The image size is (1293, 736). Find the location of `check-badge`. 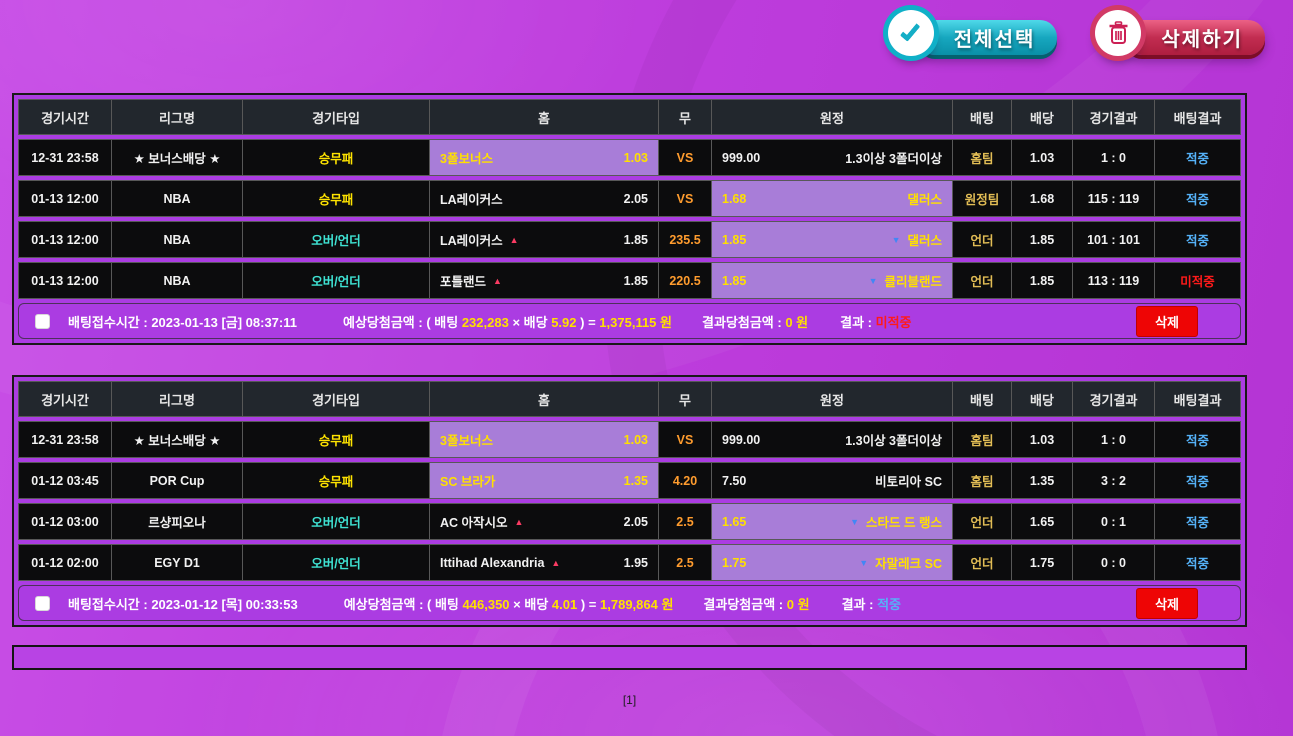

check-badge is located at coordinates (910, 33).